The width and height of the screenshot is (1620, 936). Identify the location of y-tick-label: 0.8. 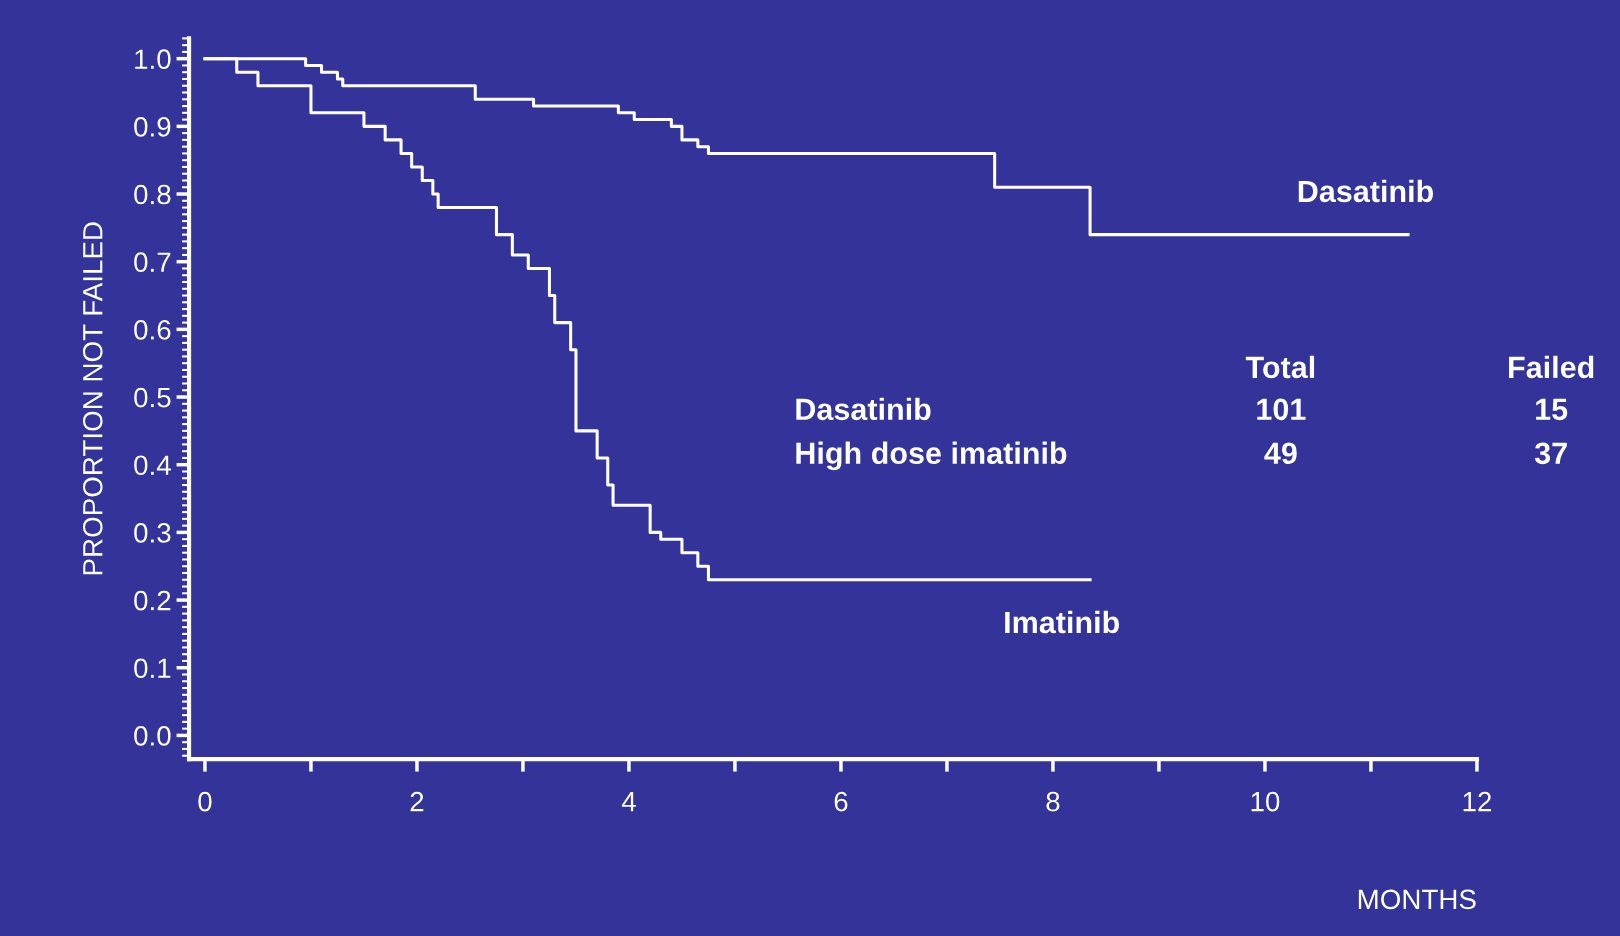
(152, 194).